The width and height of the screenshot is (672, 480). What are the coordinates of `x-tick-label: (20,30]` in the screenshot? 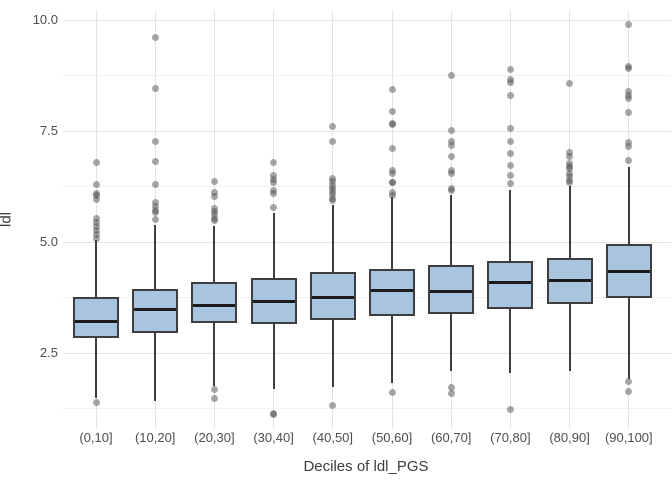 It's located at (214, 437).